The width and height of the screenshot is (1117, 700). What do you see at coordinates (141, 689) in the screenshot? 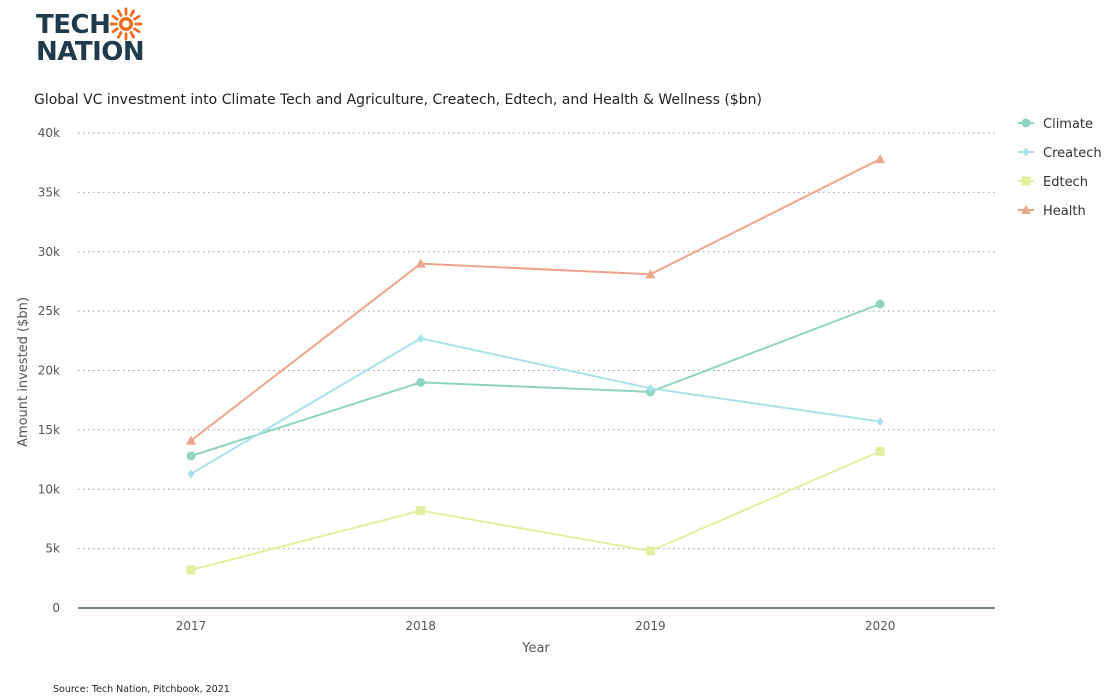
I see `source-note: Source: Tech Nation, Pitchbook, 2021` at bounding box center [141, 689].